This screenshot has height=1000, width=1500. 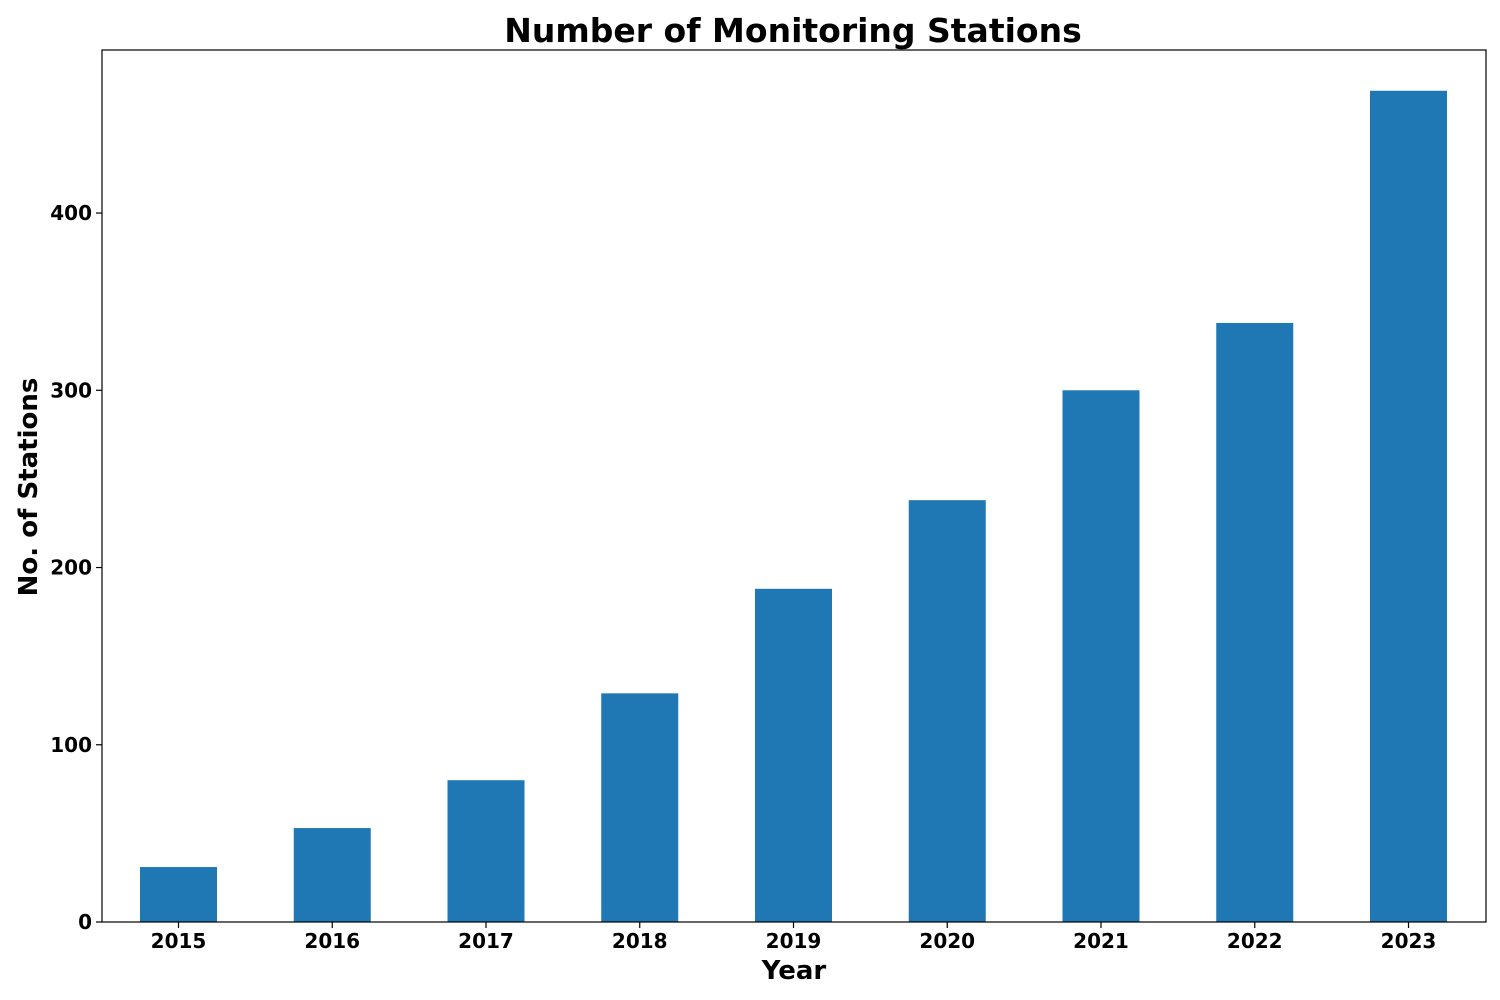 What do you see at coordinates (793, 755) in the screenshot?
I see `bar-2019` at bounding box center [793, 755].